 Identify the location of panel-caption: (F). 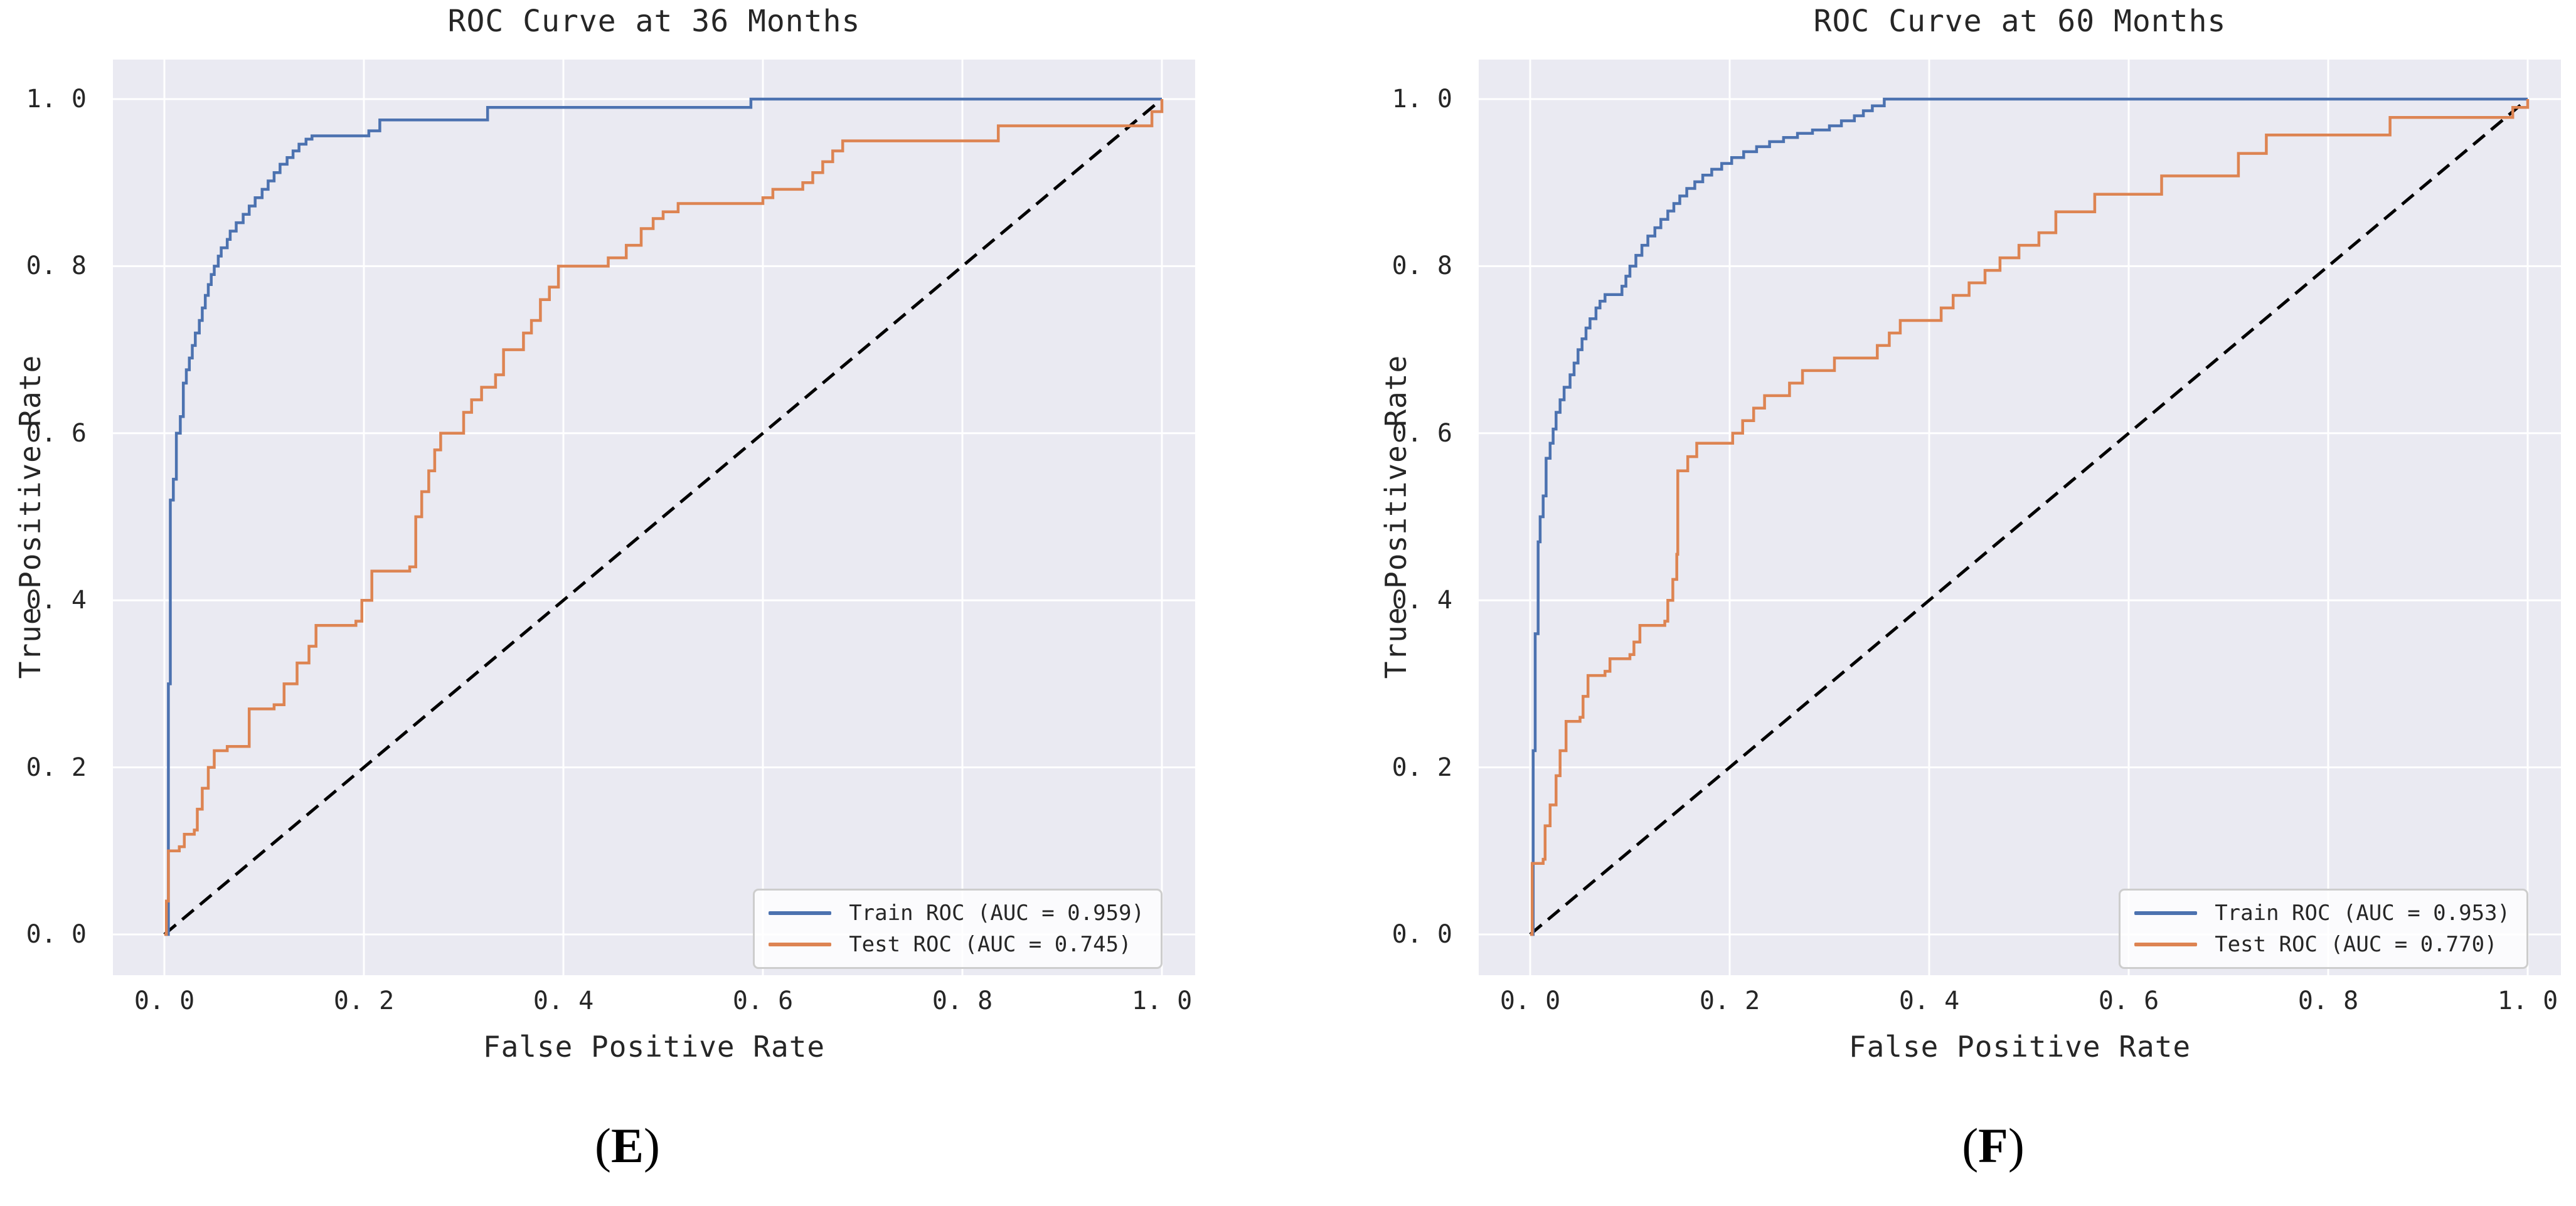
(1993, 1146).